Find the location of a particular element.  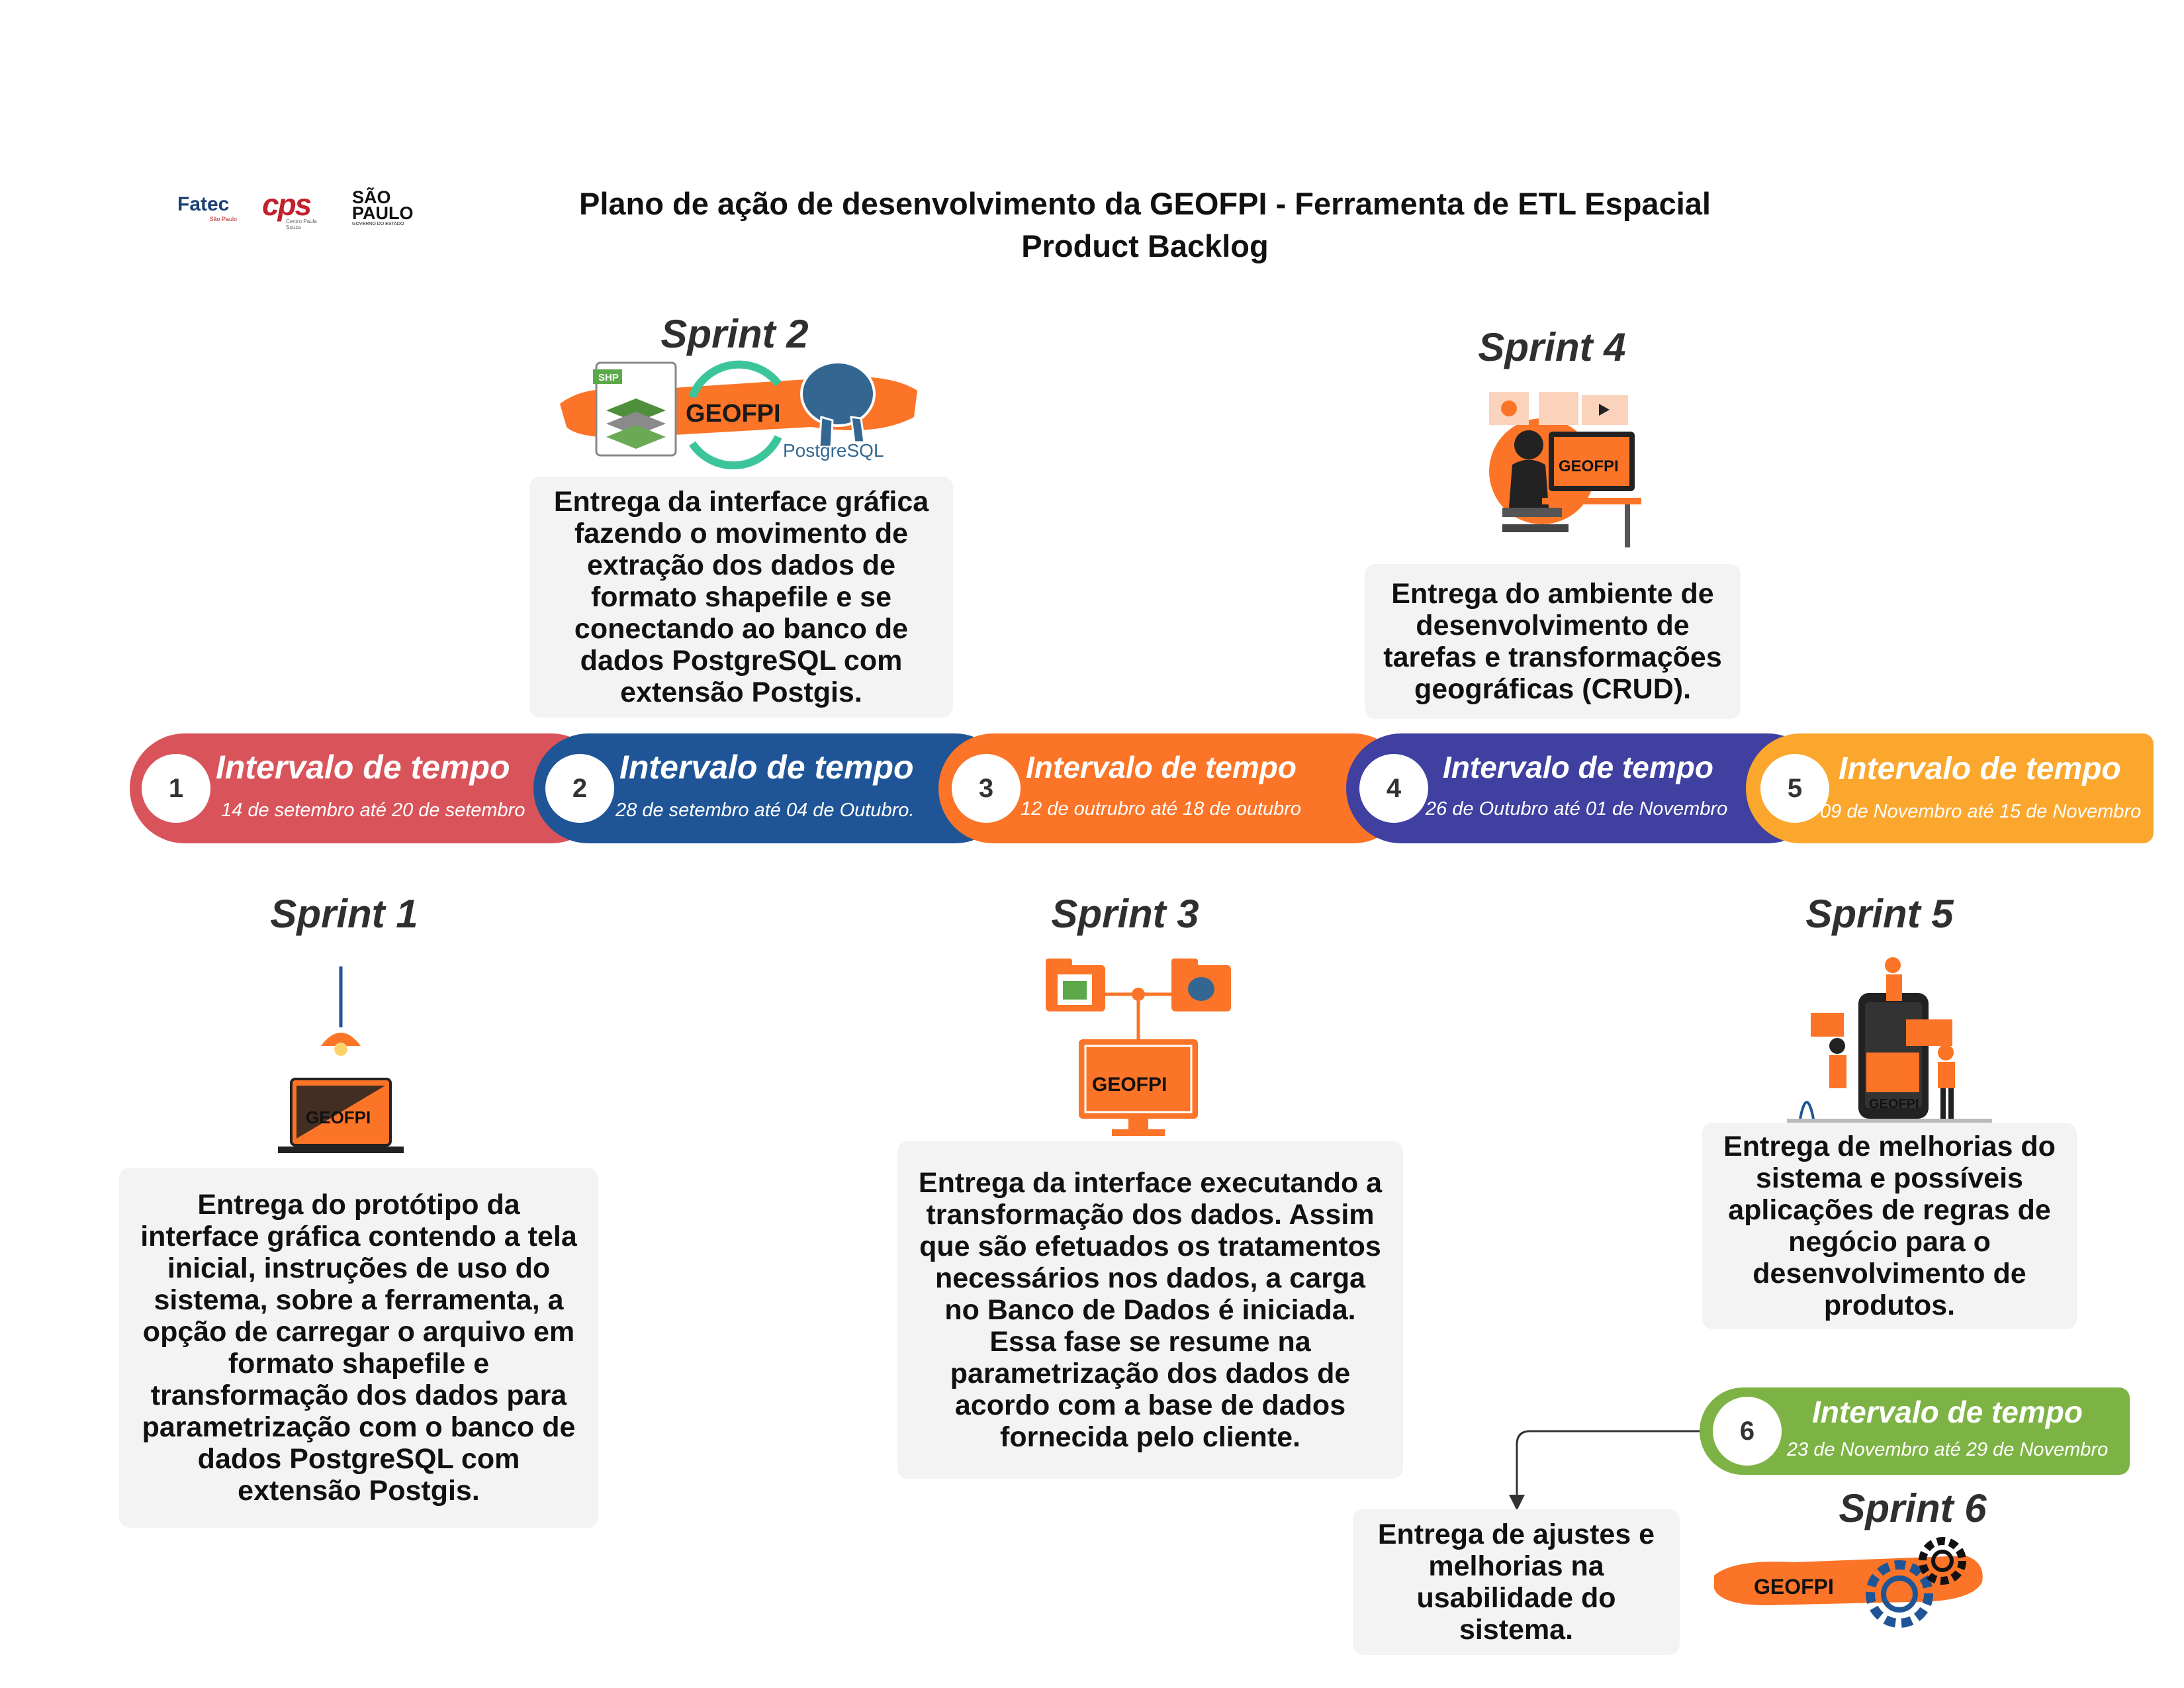

sprint-1-line: sistema, sobre a ferramenta, a is located at coordinates (359, 1300).